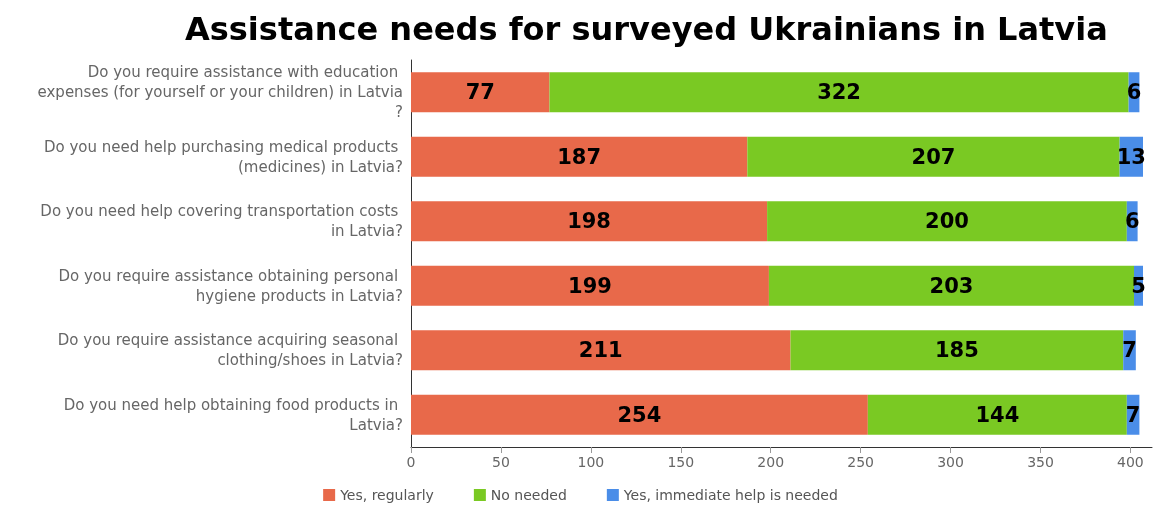  What do you see at coordinates (730, 495) in the screenshot?
I see `legend-label: Yes, immediate help is needed` at bounding box center [730, 495].